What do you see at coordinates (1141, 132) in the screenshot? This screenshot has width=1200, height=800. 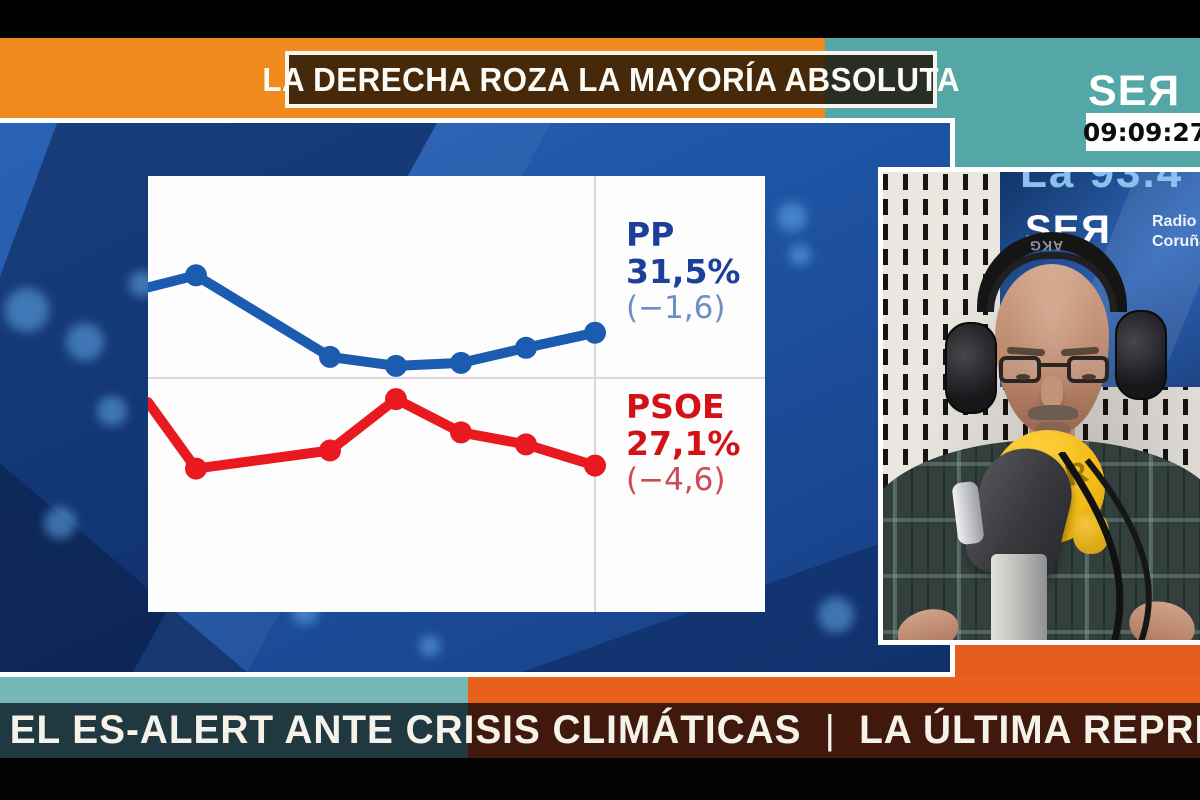 I see `clock-badge: 09:09:27` at bounding box center [1141, 132].